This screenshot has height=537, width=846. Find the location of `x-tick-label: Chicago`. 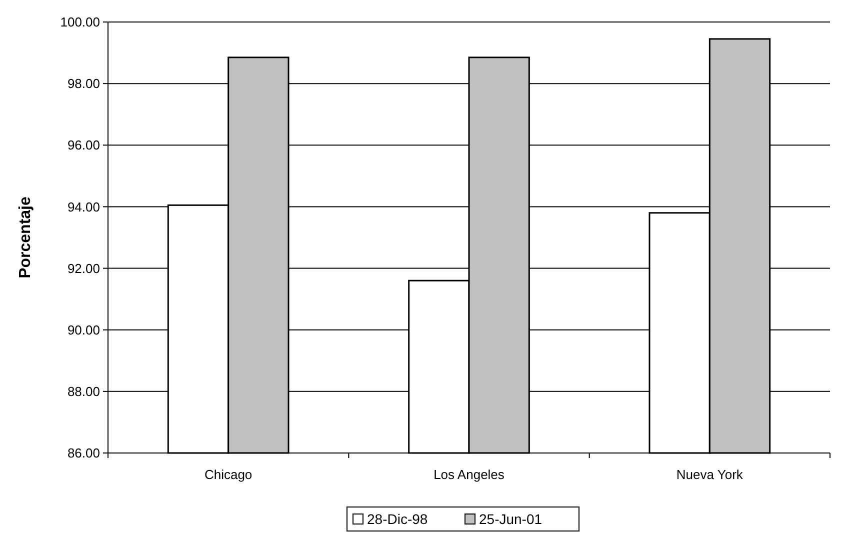

x-tick-label: Chicago is located at coordinates (228, 474).